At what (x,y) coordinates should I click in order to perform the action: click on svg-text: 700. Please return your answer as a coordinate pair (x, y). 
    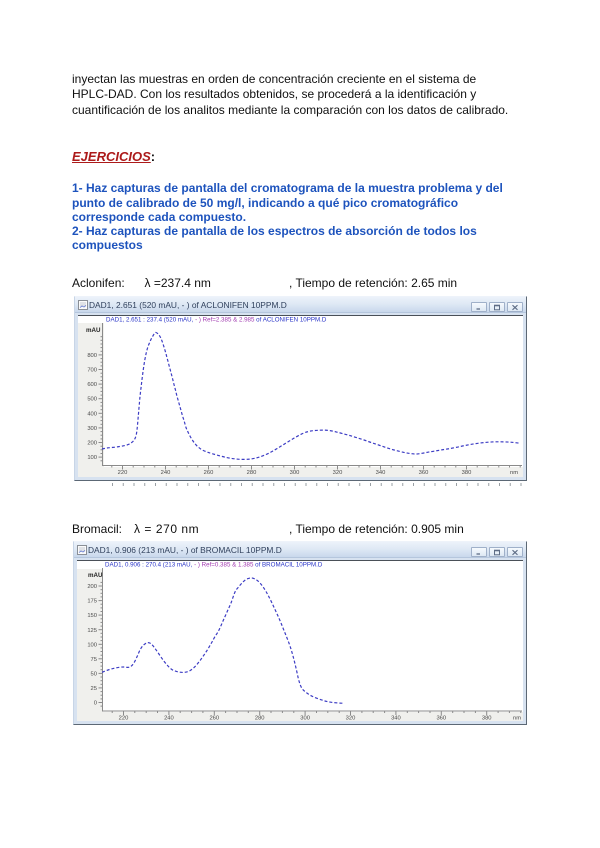
    Looking at the image, I should click on (92, 371).